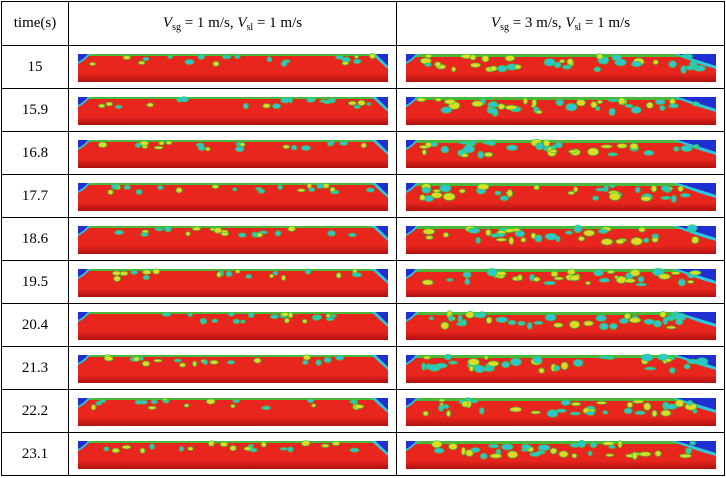 Image resolution: width=726 pixels, height=478 pixels. I want to click on time-value: 15, so click(35, 66).